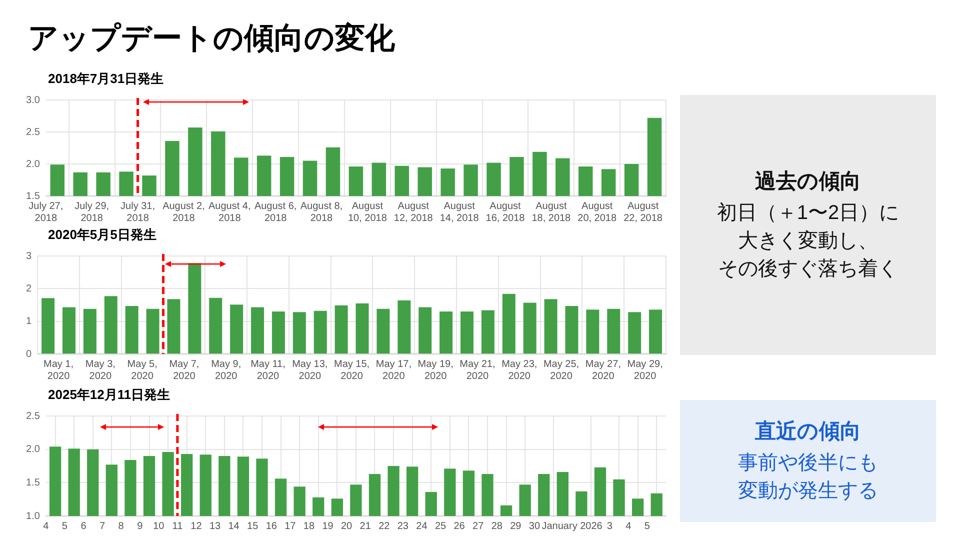 This screenshot has height=540, width=960. What do you see at coordinates (229, 212) in the screenshot?
I see `x-tick-label: August 4, 2018` at bounding box center [229, 212].